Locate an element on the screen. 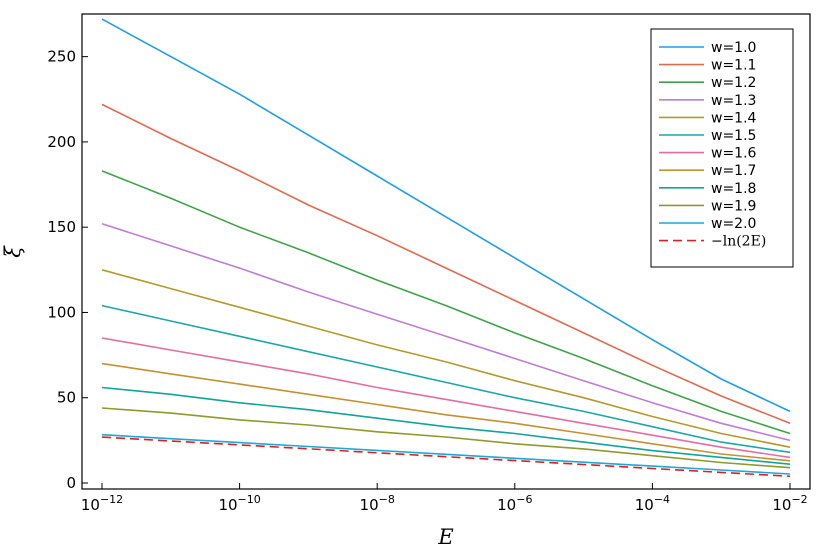 This screenshot has height=554, width=830. y-axis-label: ξ is located at coordinates (13, 251).